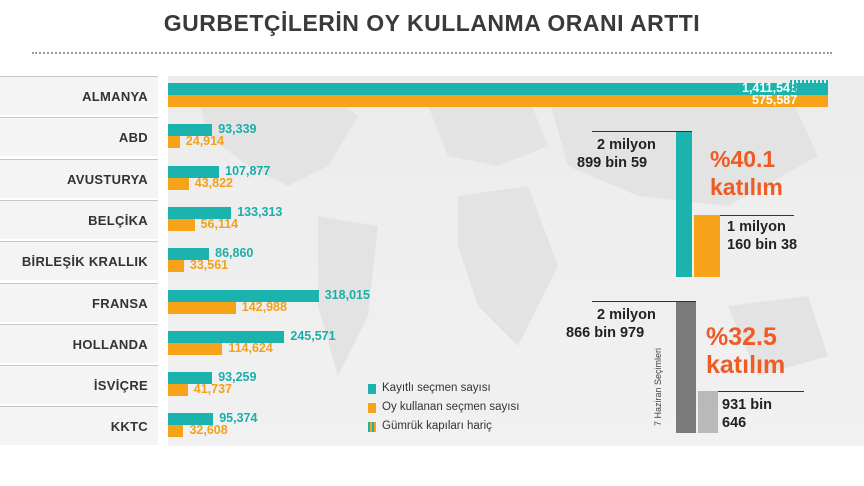 The height and width of the screenshot is (486, 864). What do you see at coordinates (372, 408) in the screenshot?
I see `legend-swatch-voted` at bounding box center [372, 408].